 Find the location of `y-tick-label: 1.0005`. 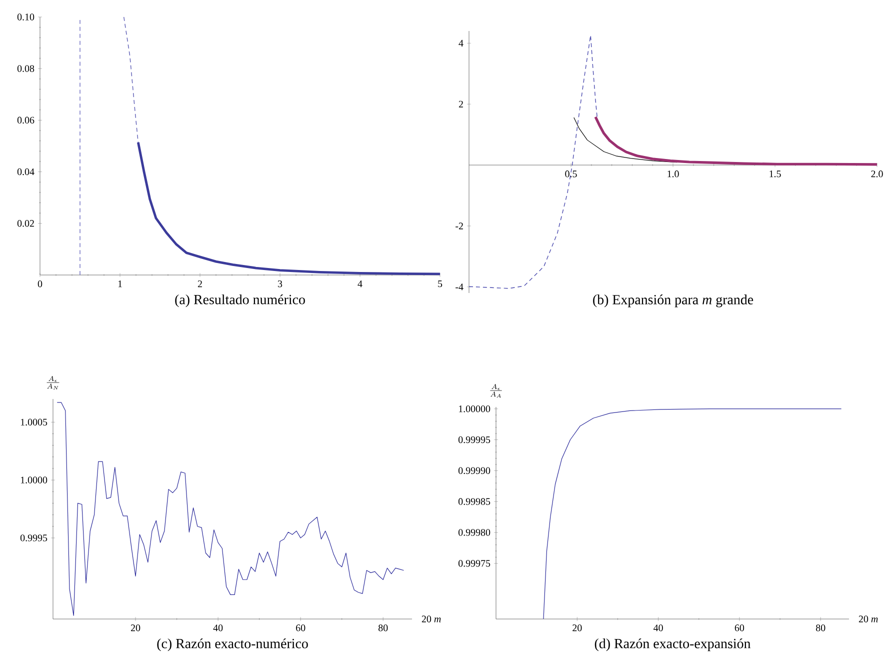

y-tick-label: 1.0005 is located at coordinates (34, 422).